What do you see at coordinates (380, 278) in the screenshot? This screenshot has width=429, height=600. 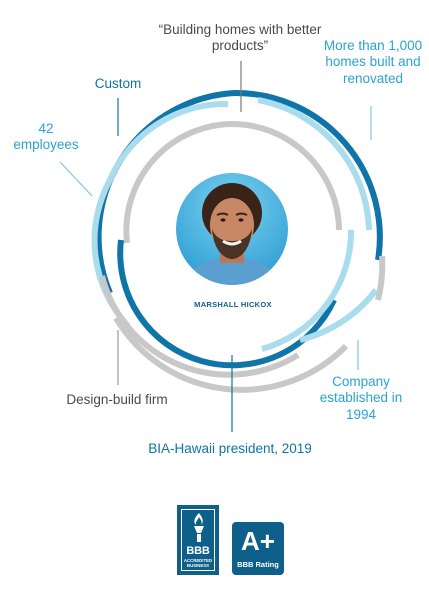 I see `ring-gray-right` at bounding box center [380, 278].